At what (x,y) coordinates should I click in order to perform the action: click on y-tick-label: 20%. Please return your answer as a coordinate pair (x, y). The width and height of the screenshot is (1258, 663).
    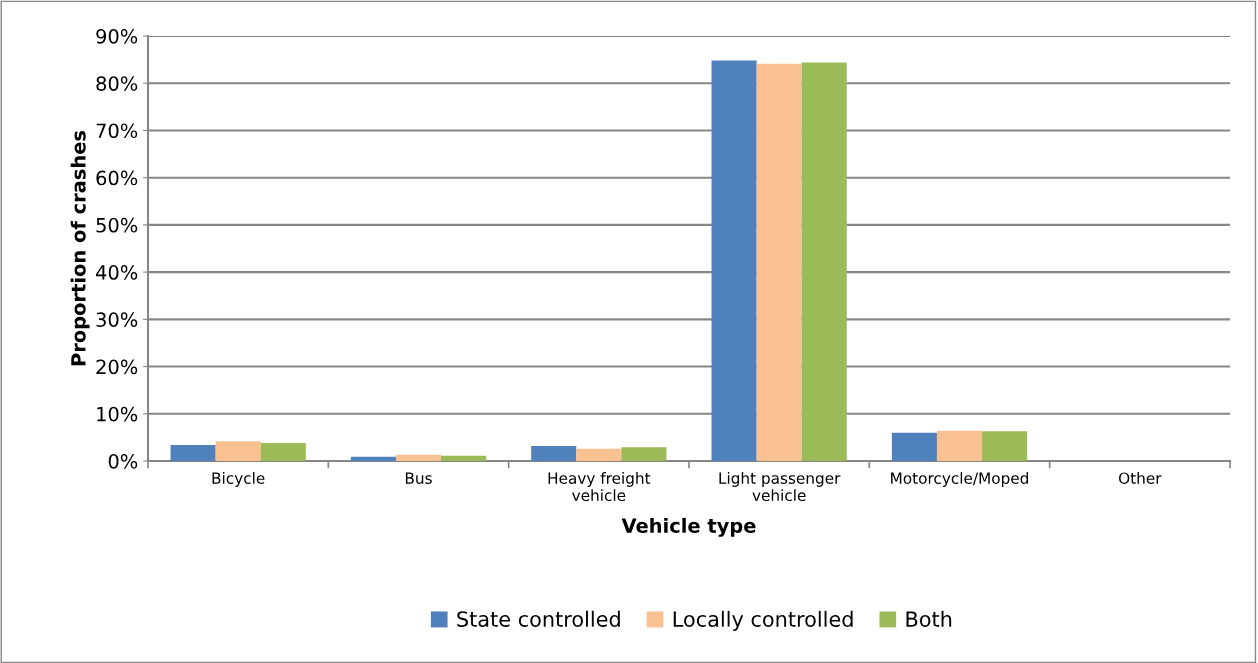
    Looking at the image, I should click on (117, 367).